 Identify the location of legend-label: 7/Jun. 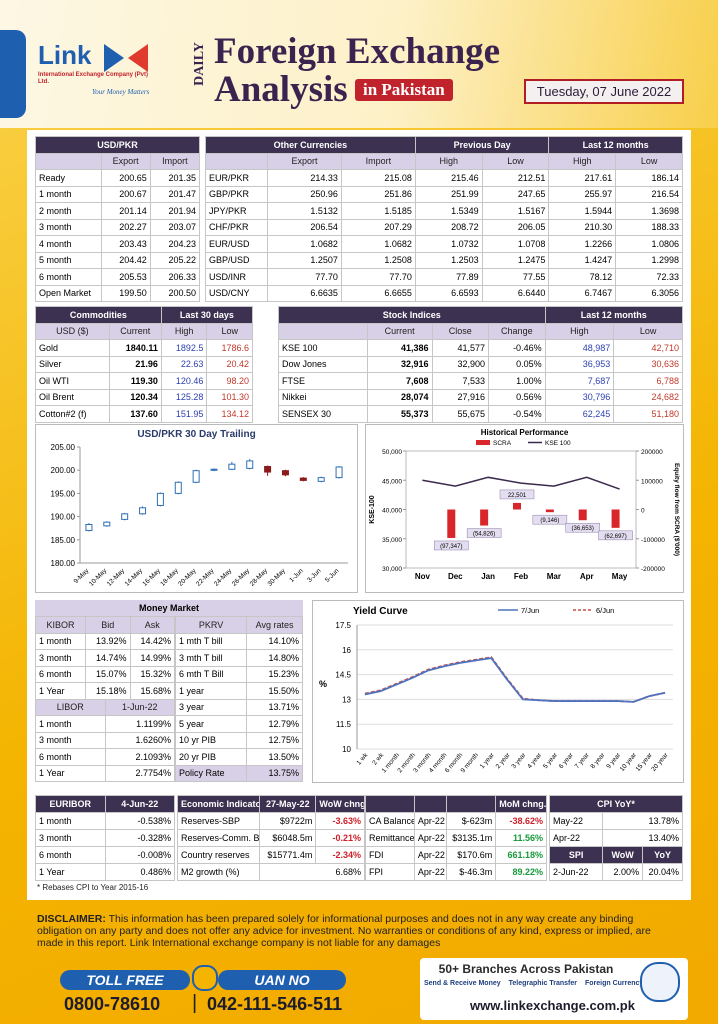
(530, 610).